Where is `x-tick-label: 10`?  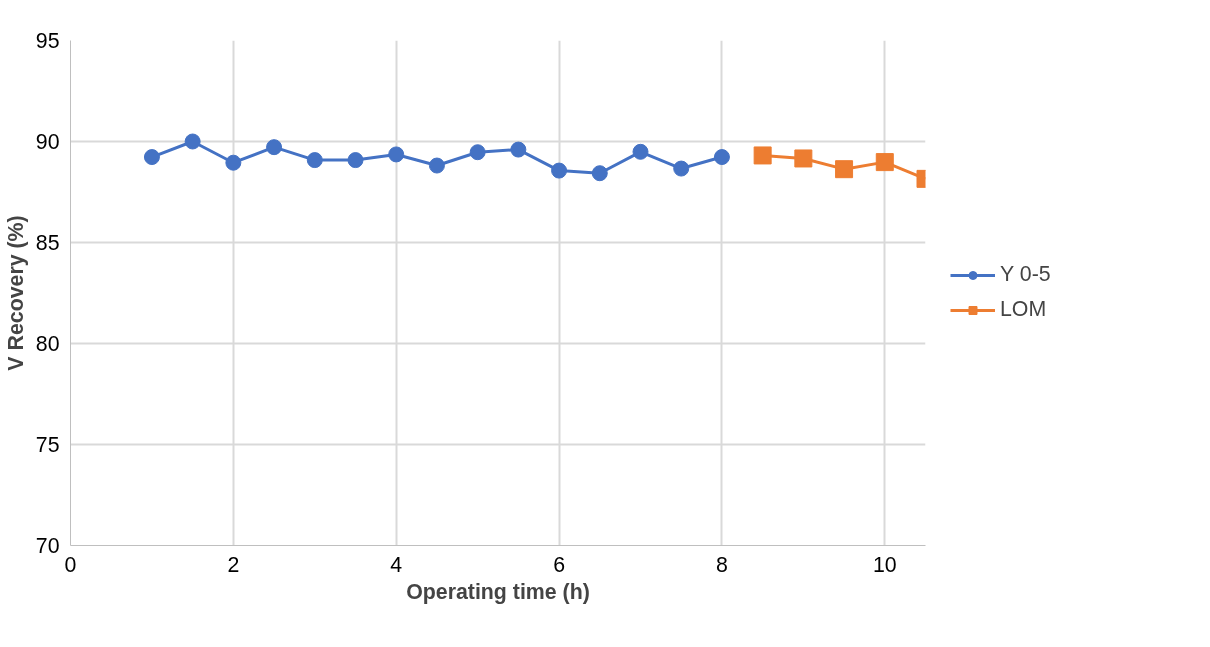
x-tick-label: 10 is located at coordinates (884, 564).